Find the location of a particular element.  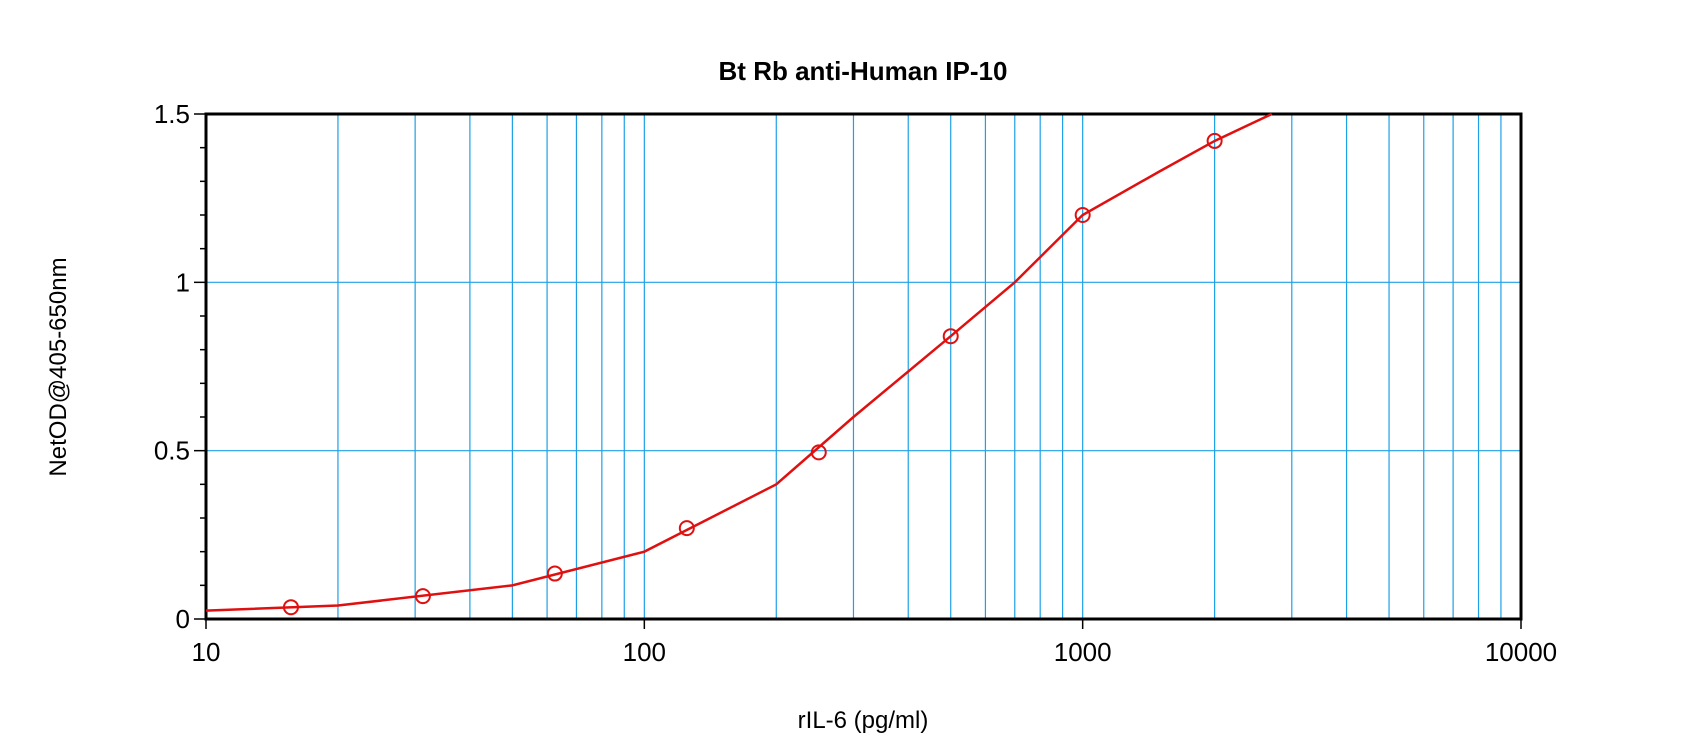

x-tick-label: 100 is located at coordinates (644, 652).